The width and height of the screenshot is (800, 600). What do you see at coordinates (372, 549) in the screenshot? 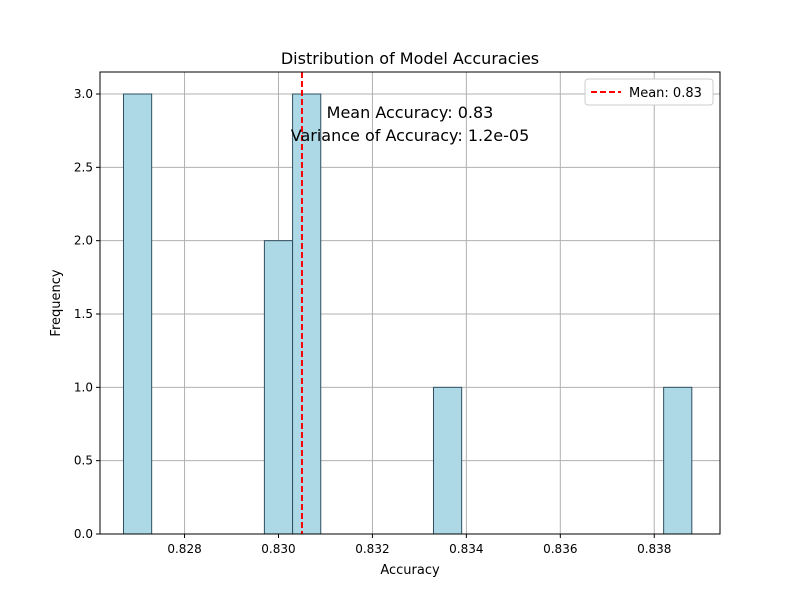
I see `x-tick-label: 0.832` at bounding box center [372, 549].